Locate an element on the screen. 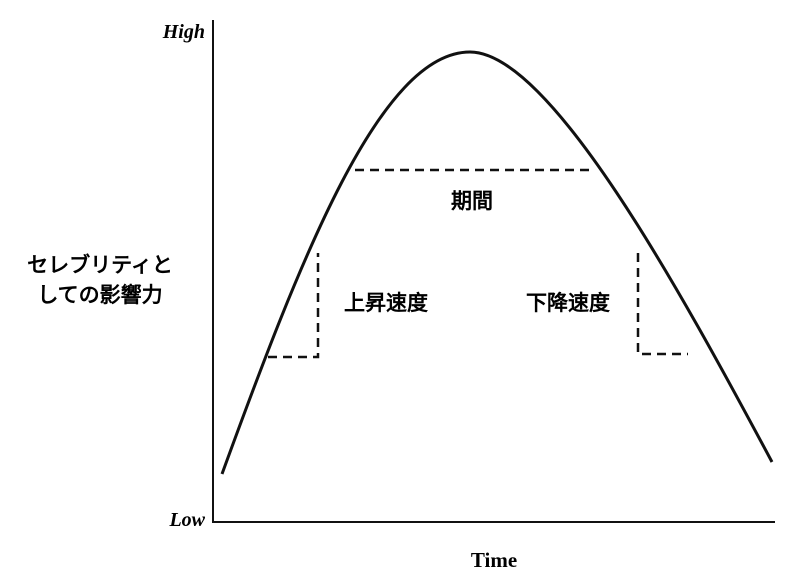  fall-speed-label: 下降速度 is located at coordinates (568, 303).